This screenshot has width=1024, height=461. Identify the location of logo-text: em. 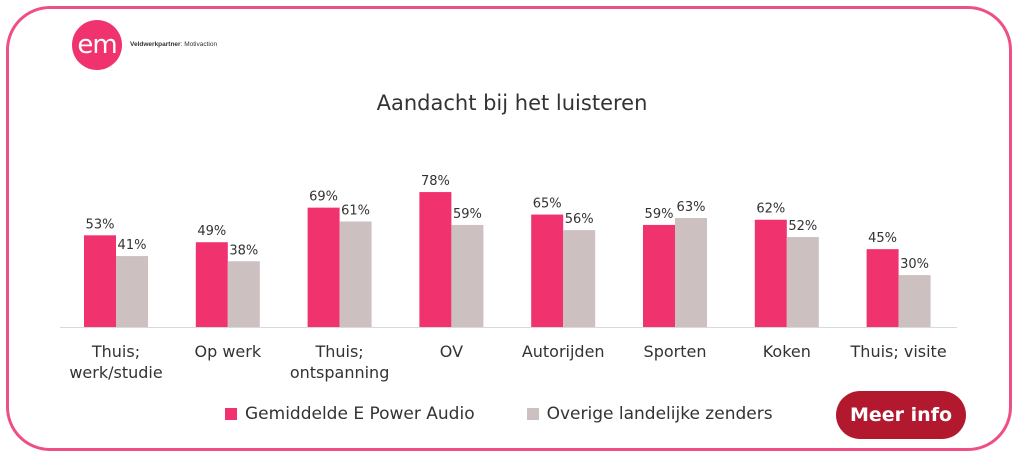
(97, 45).